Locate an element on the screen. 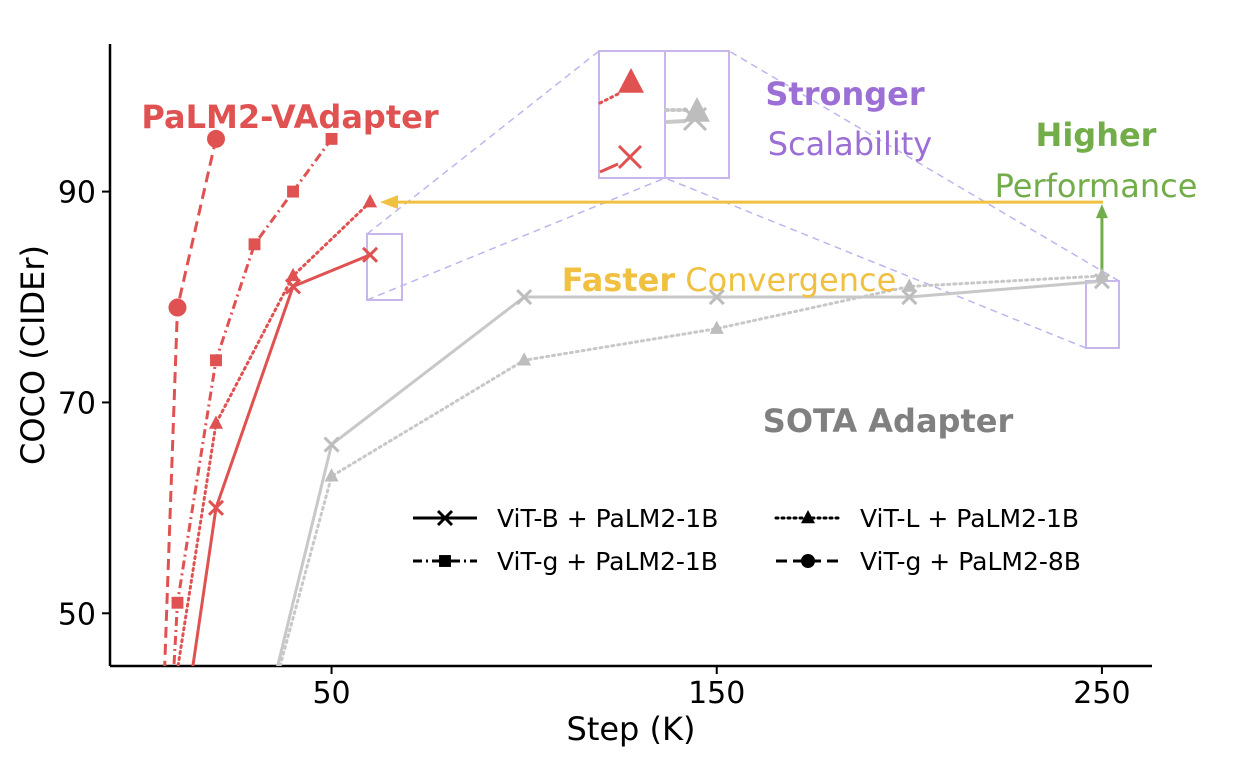 The image size is (1236, 760). legend-item-1: ViT-L + PaLM2-1B is located at coordinates (926, 518).